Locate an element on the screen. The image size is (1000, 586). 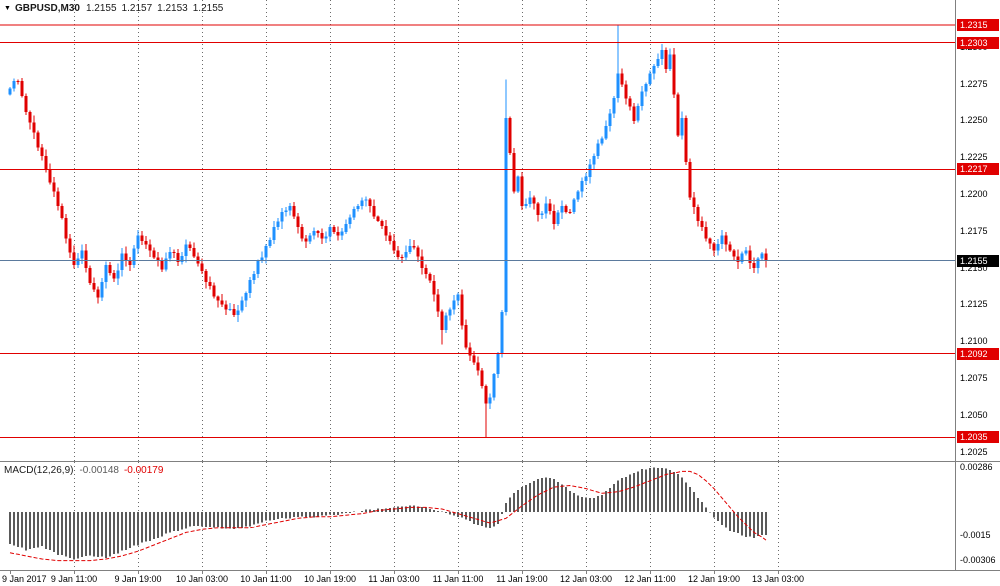
macd-name: MACD(12,26,9) is located at coordinates (39, 470).